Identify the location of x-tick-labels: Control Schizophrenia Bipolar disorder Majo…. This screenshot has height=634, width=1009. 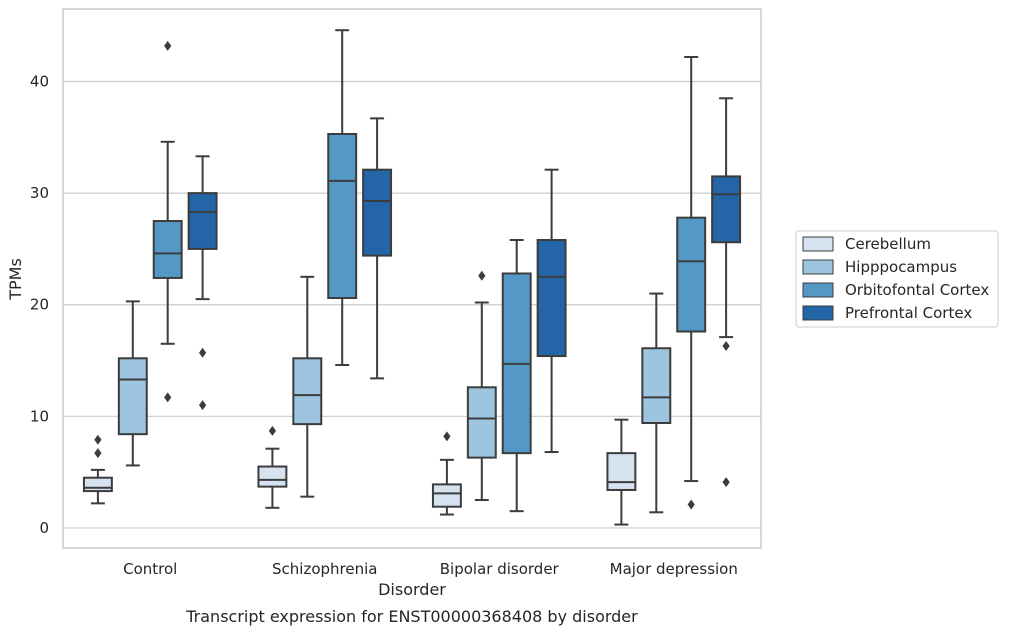
(430, 569).